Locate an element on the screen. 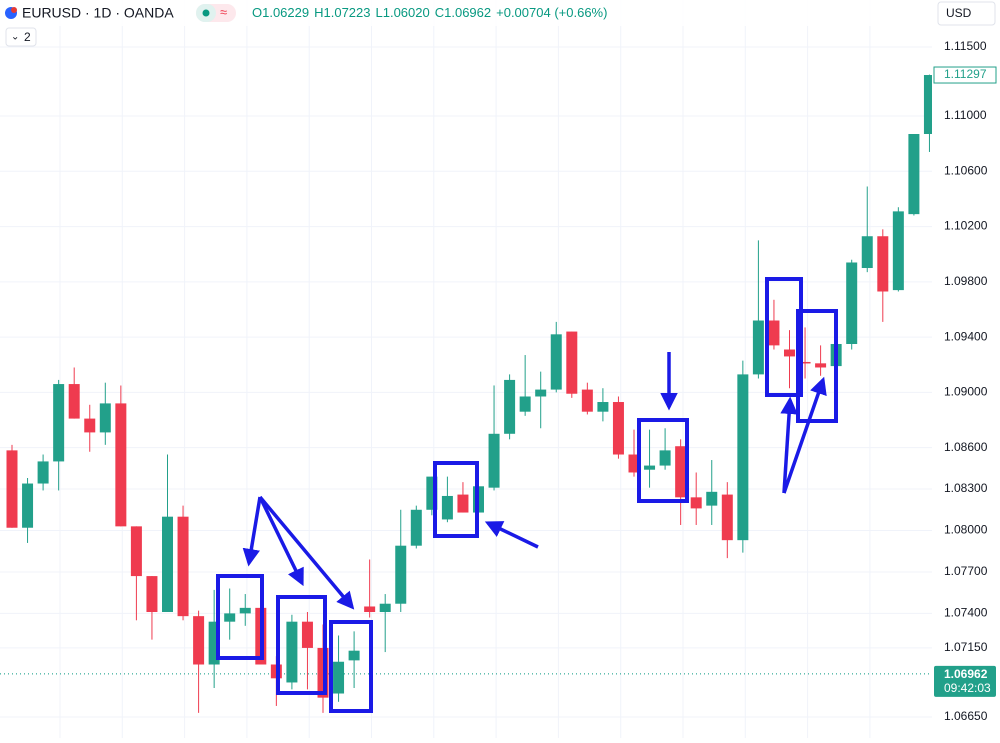  currency-button is located at coordinates (966, 13).